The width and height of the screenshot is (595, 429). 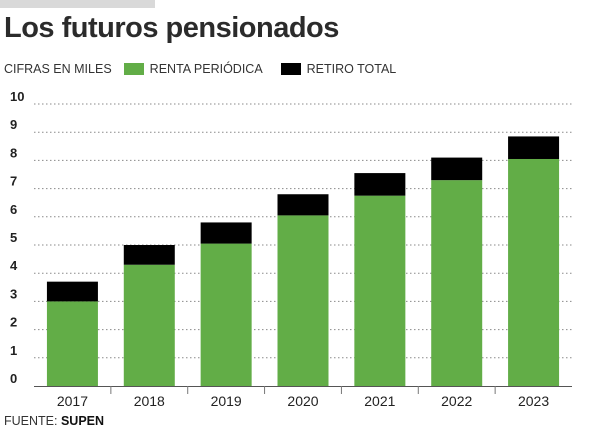 What do you see at coordinates (13, 293) in the screenshot?
I see `y-tick-label: 3` at bounding box center [13, 293].